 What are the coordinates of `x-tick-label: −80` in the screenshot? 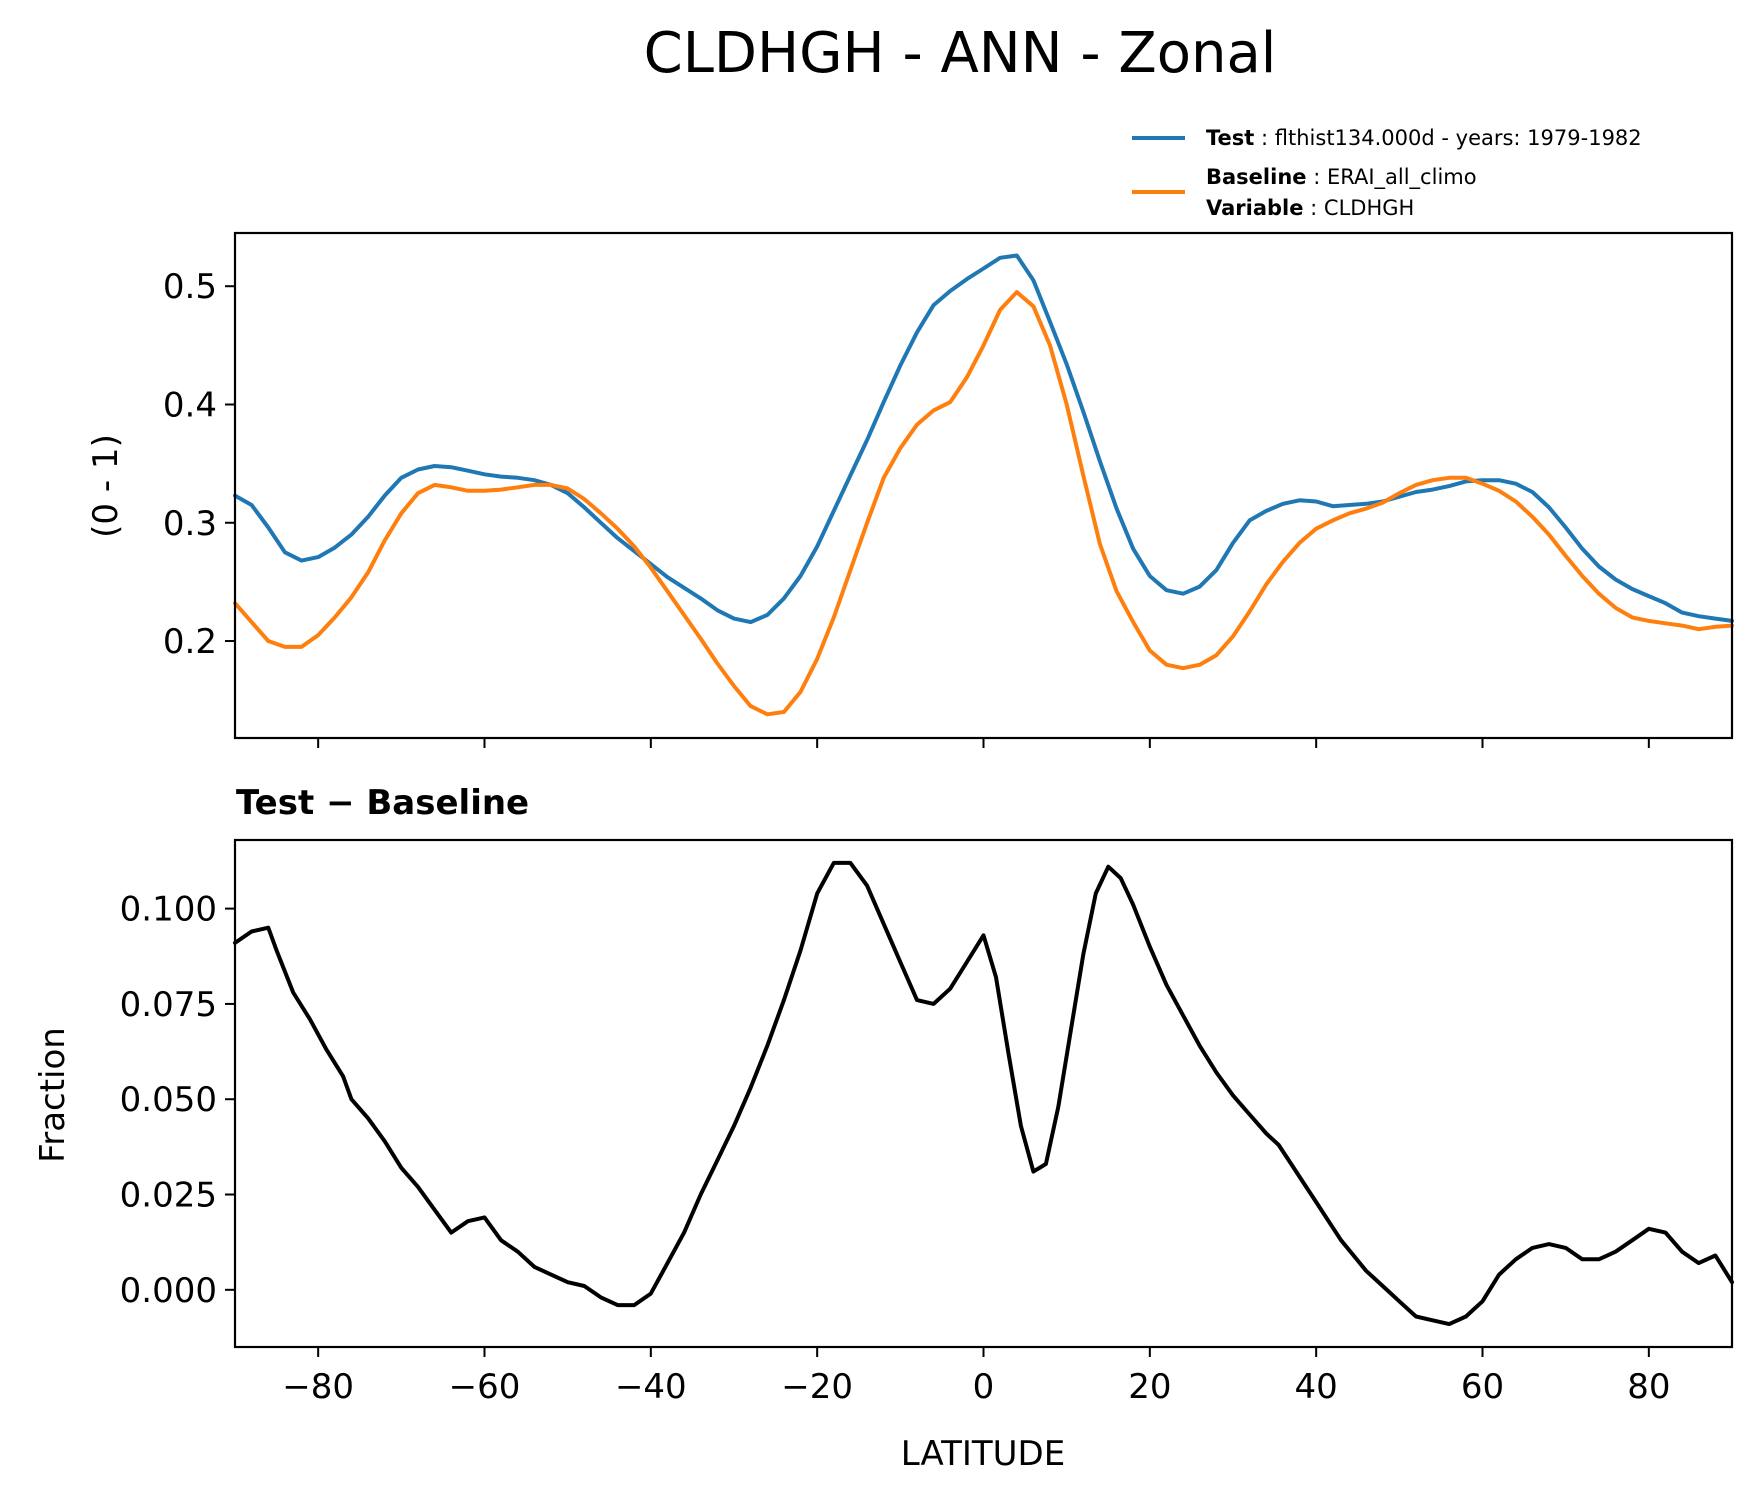 It's located at (318, 1387).